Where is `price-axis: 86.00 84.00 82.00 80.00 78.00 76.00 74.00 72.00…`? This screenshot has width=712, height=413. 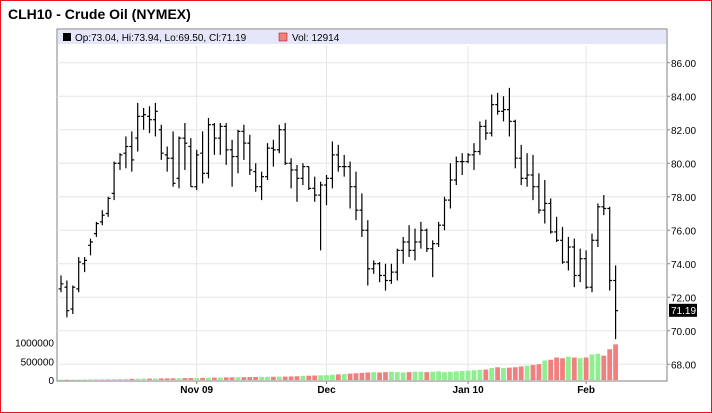
price-axis: 86.00 84.00 82.00 80.00 78.00 76.00 74.00 72.00… is located at coordinates (681, 215).